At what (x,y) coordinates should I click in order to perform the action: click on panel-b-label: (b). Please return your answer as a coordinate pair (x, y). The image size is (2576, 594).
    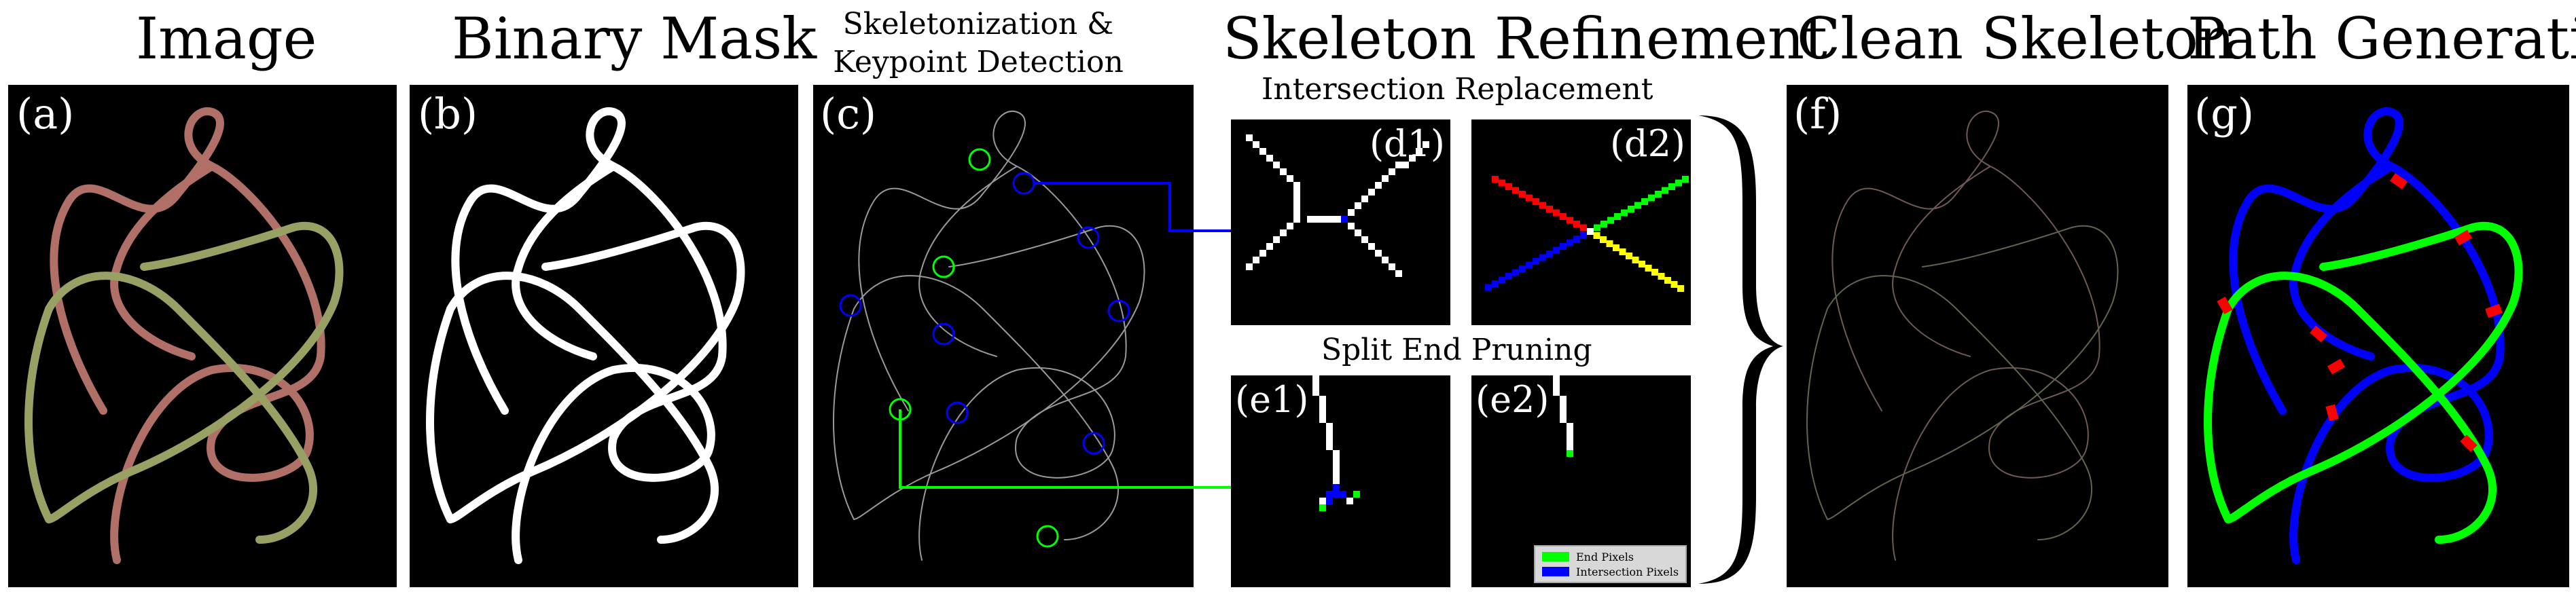
    Looking at the image, I should click on (448, 113).